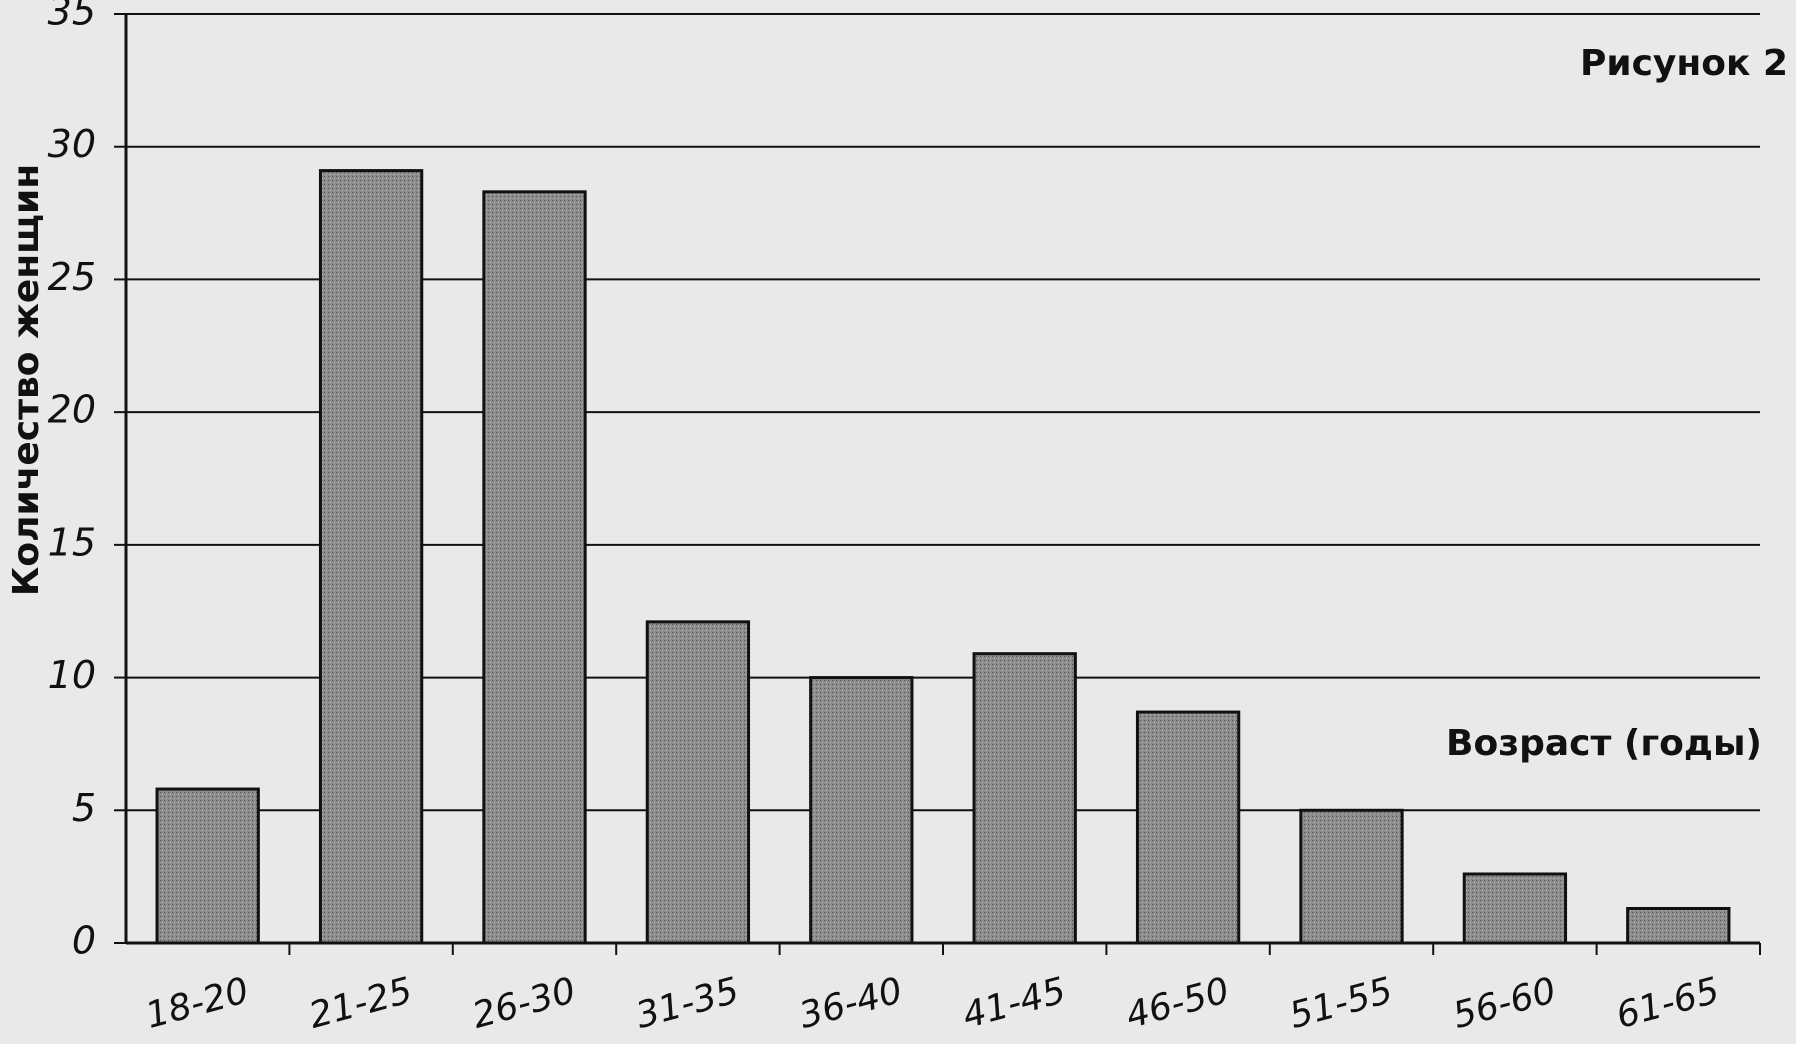  I want to click on y-tick-label: 35, so click(72, 17).